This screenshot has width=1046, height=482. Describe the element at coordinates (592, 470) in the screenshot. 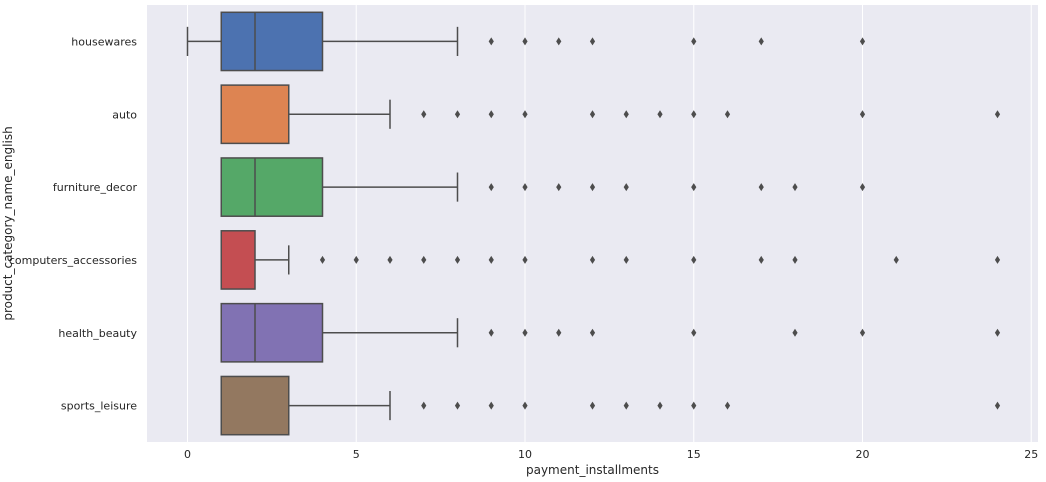

I see `x-axis-label: payment_installments` at that location.